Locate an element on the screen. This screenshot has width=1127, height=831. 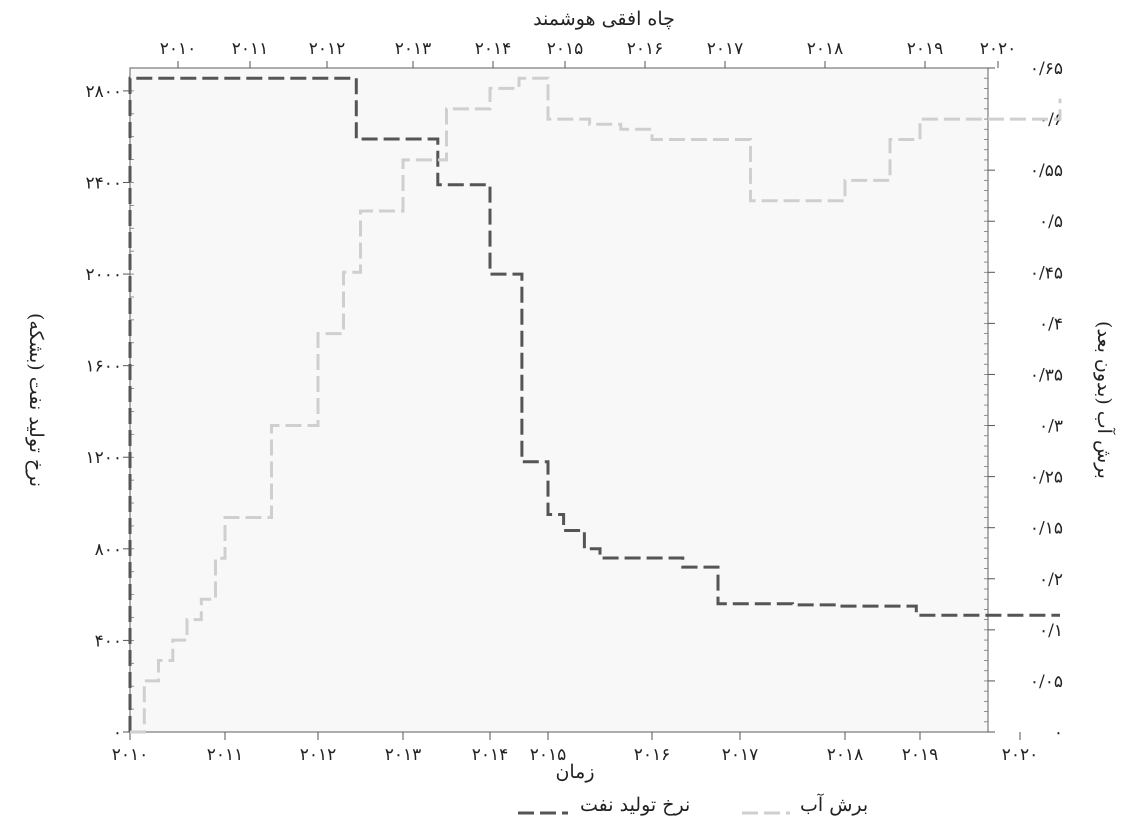
y-right-tick-label: ۰/۶ is located at coordinates (1051, 120).